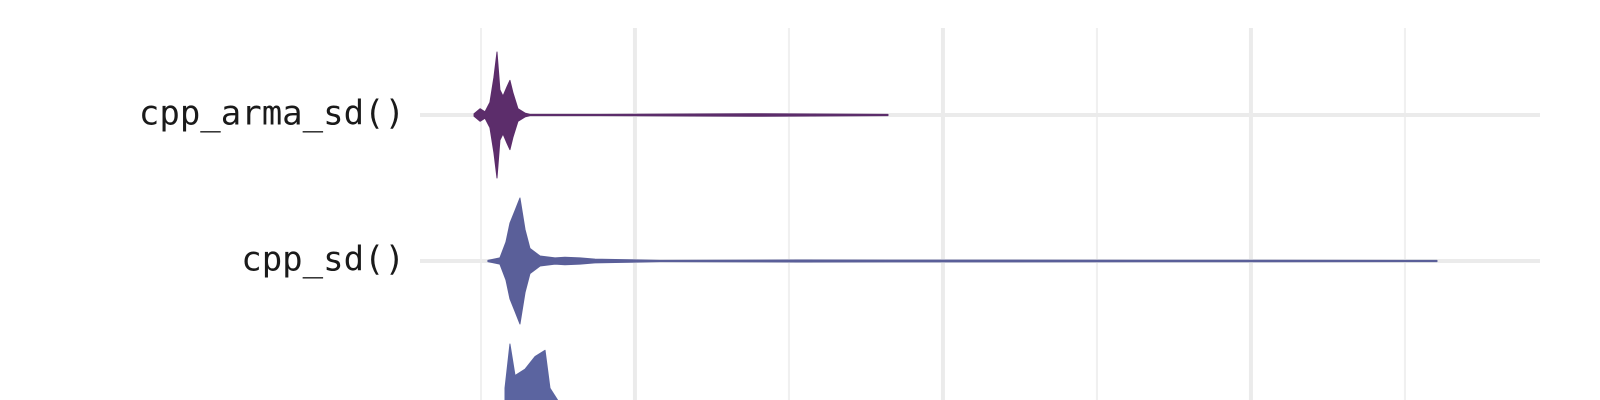 This screenshot has width=1600, height=400. I want to click on y-tick-label: cpp_arma_sd(), so click(272, 114).